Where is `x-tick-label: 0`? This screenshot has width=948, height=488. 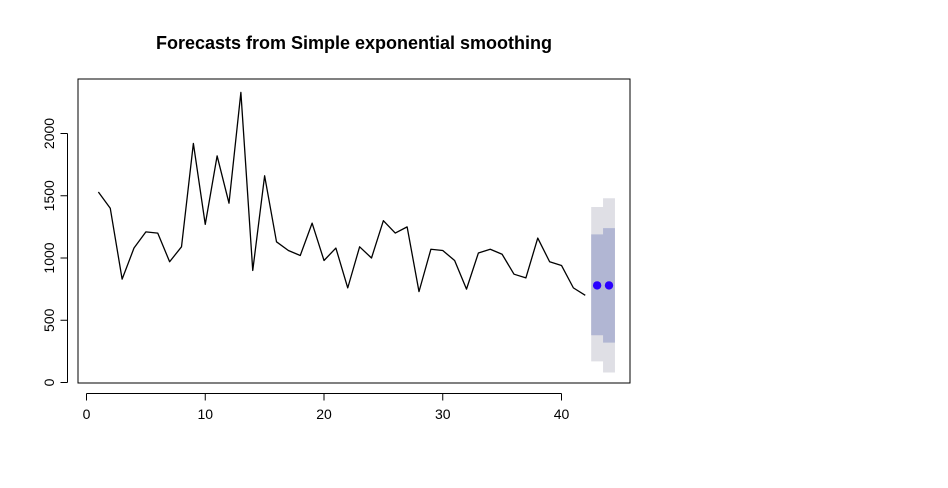 x-tick-label: 0 is located at coordinates (87, 414).